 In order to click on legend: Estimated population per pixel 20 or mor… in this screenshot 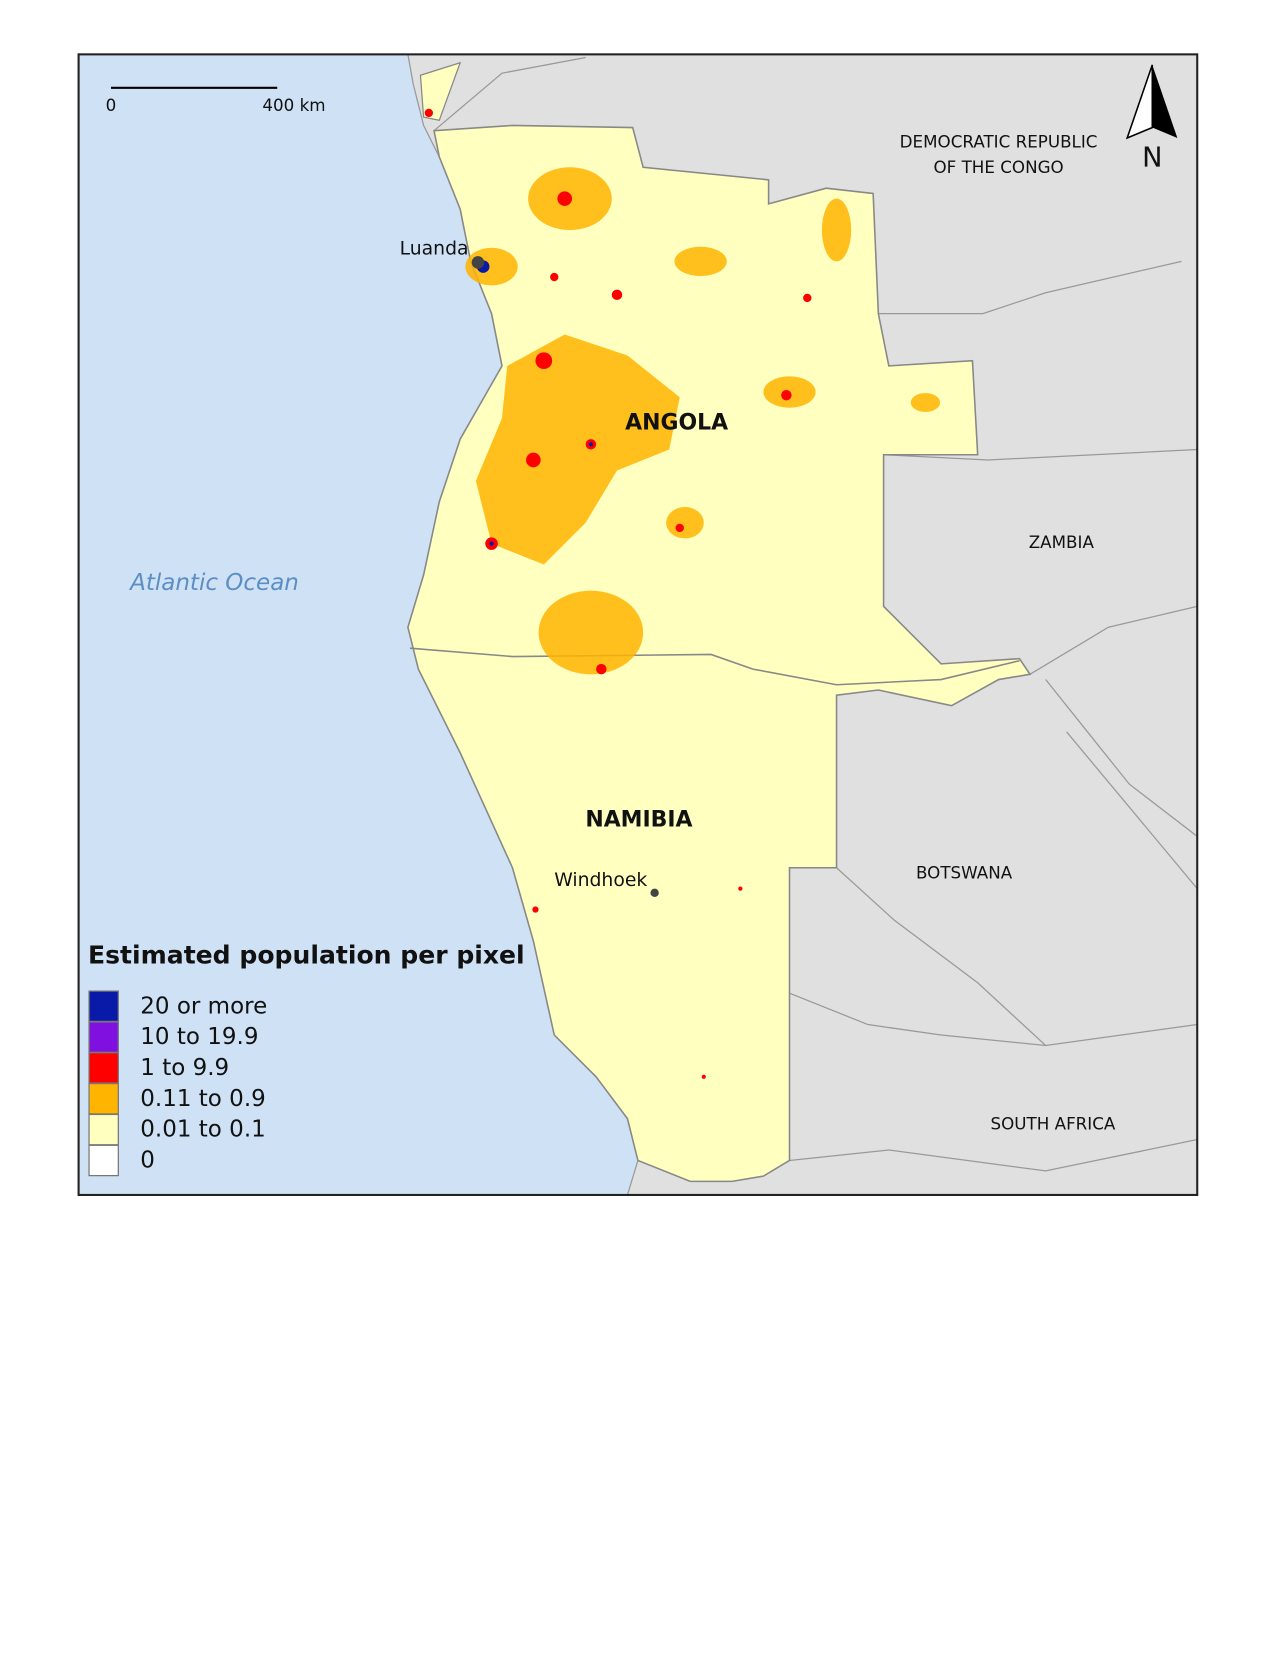, I will do `click(306, 1059)`.